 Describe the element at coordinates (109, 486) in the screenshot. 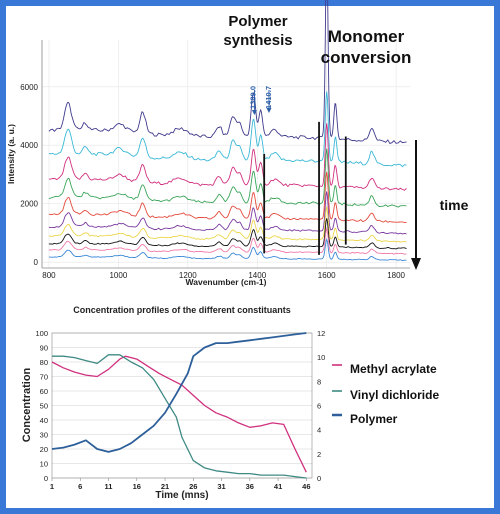

I see `concentration-x-tick-label: 11` at that location.